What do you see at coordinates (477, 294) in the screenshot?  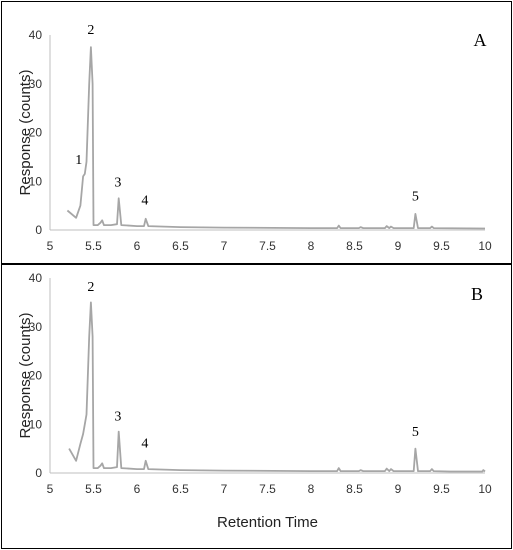 I see `panel-b-panel-label: B` at bounding box center [477, 294].